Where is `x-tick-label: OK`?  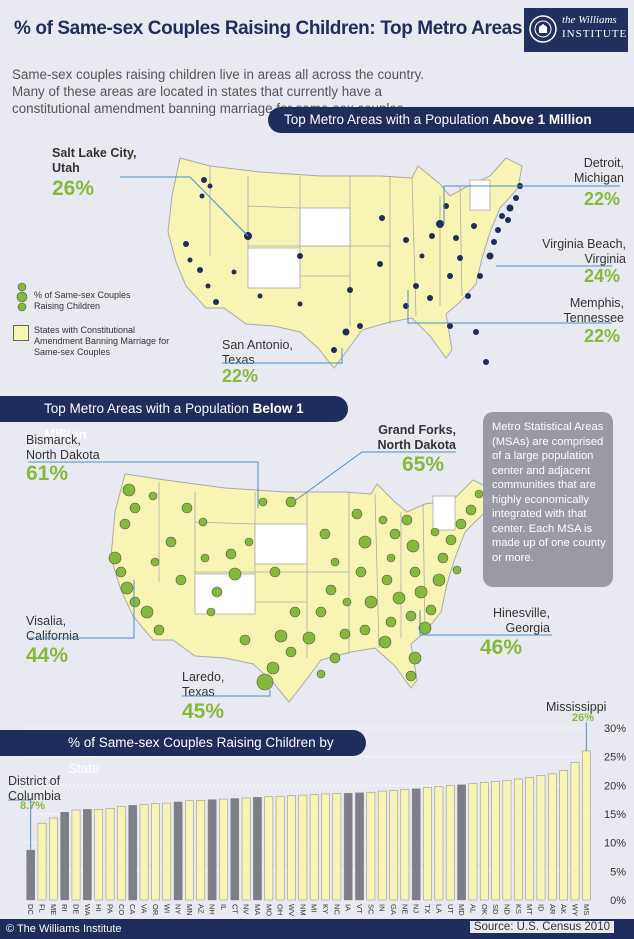
x-tick-label: OK is located at coordinates (484, 909).